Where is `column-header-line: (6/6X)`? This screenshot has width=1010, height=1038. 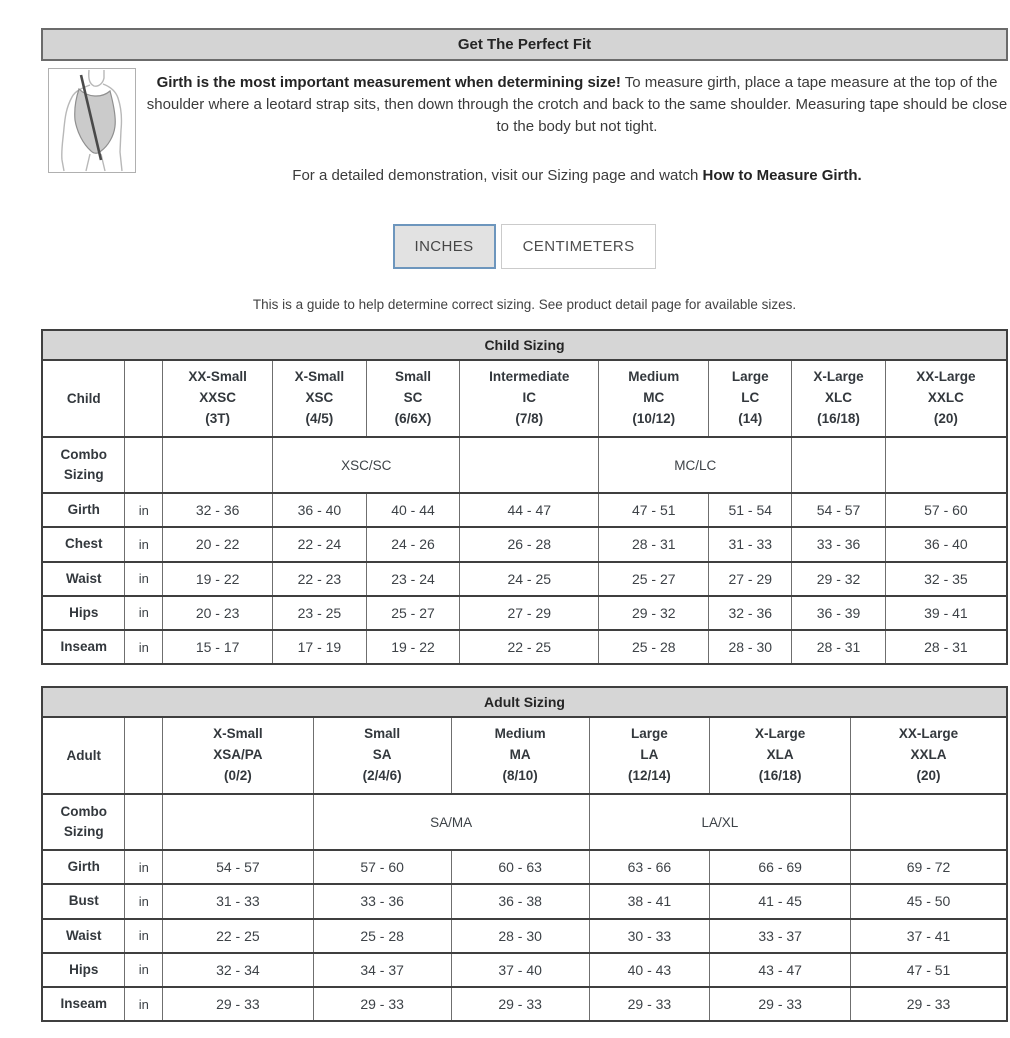 column-header-line: (6/6X) is located at coordinates (413, 419).